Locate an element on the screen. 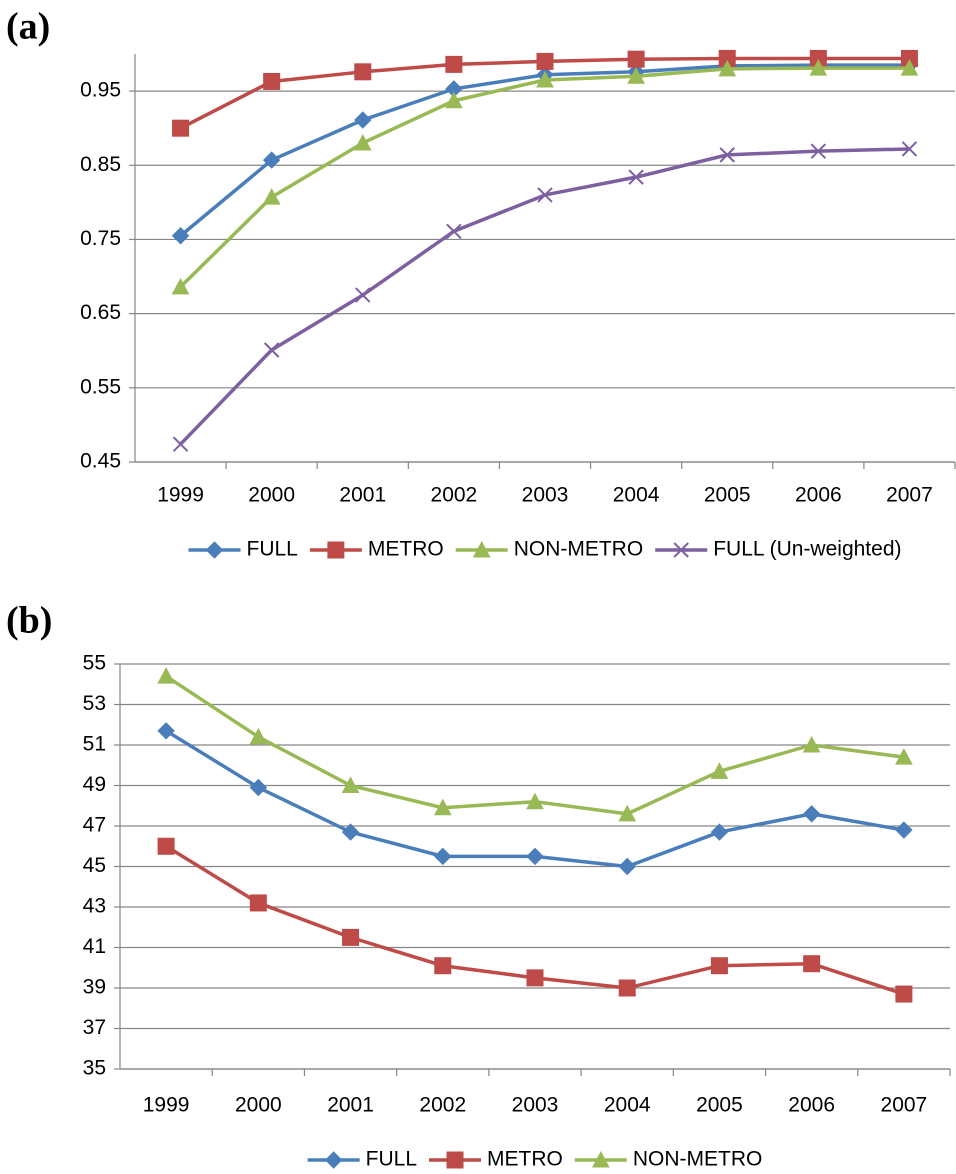  y-tick-label: 39 is located at coordinates (94, 987).